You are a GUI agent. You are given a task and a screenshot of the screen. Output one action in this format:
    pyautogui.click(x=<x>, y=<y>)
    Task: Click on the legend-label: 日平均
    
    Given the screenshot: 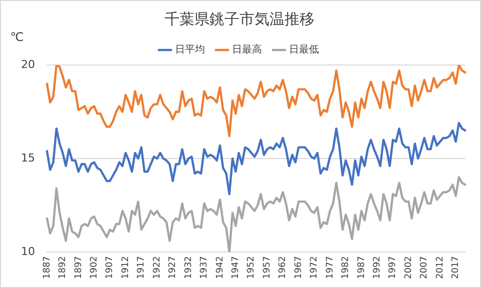 What is the action you would take?
    pyautogui.click(x=190, y=50)
    